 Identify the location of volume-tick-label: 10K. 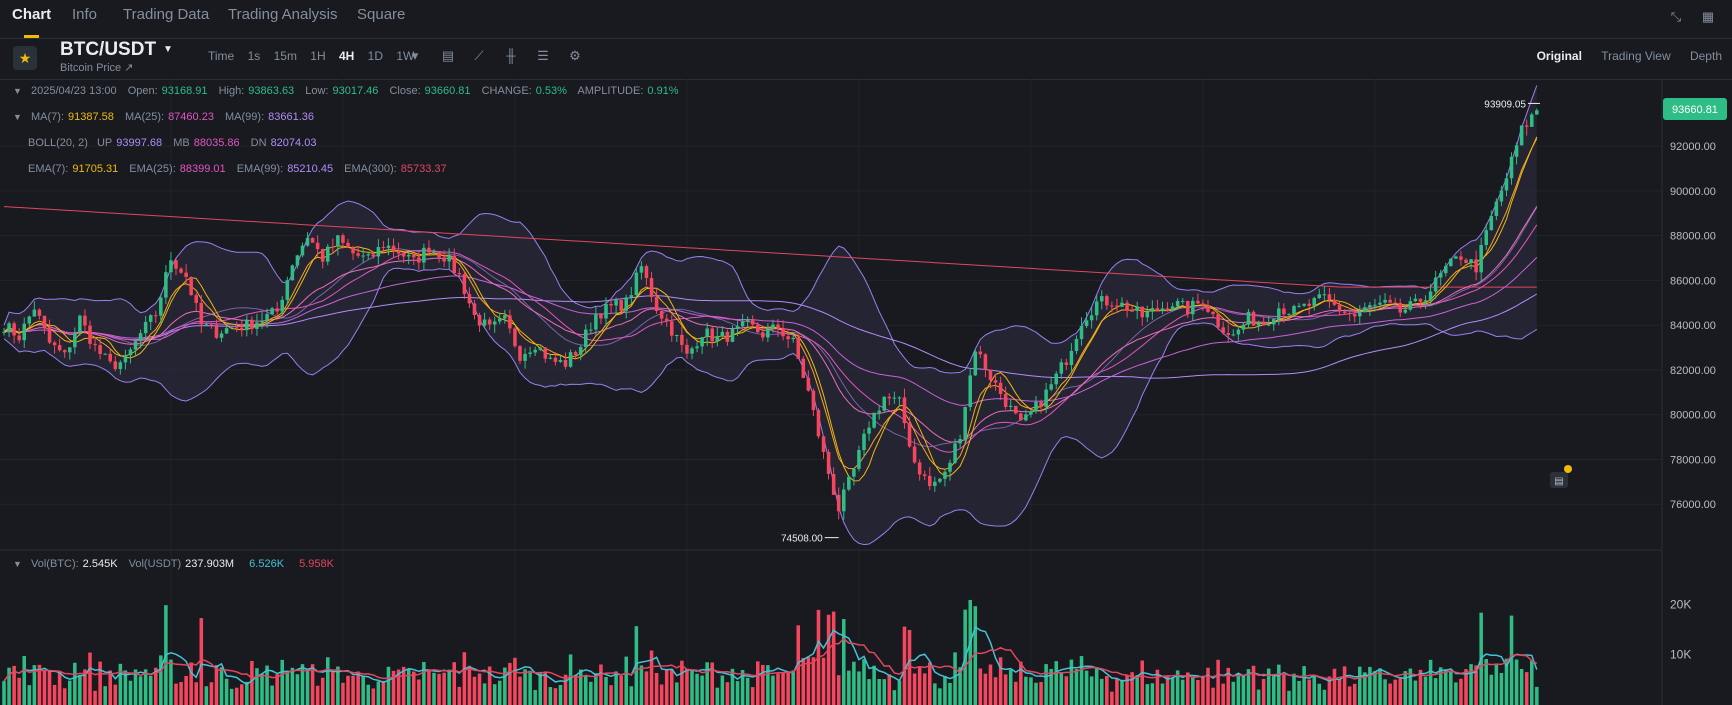
(1680, 655).